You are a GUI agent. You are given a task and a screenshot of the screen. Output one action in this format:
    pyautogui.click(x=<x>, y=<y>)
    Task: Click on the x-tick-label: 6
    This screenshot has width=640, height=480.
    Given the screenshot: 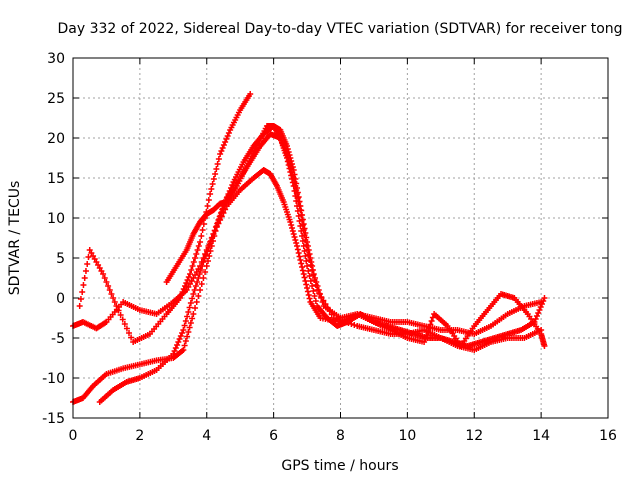 What is the action you would take?
    pyautogui.click(x=273, y=436)
    